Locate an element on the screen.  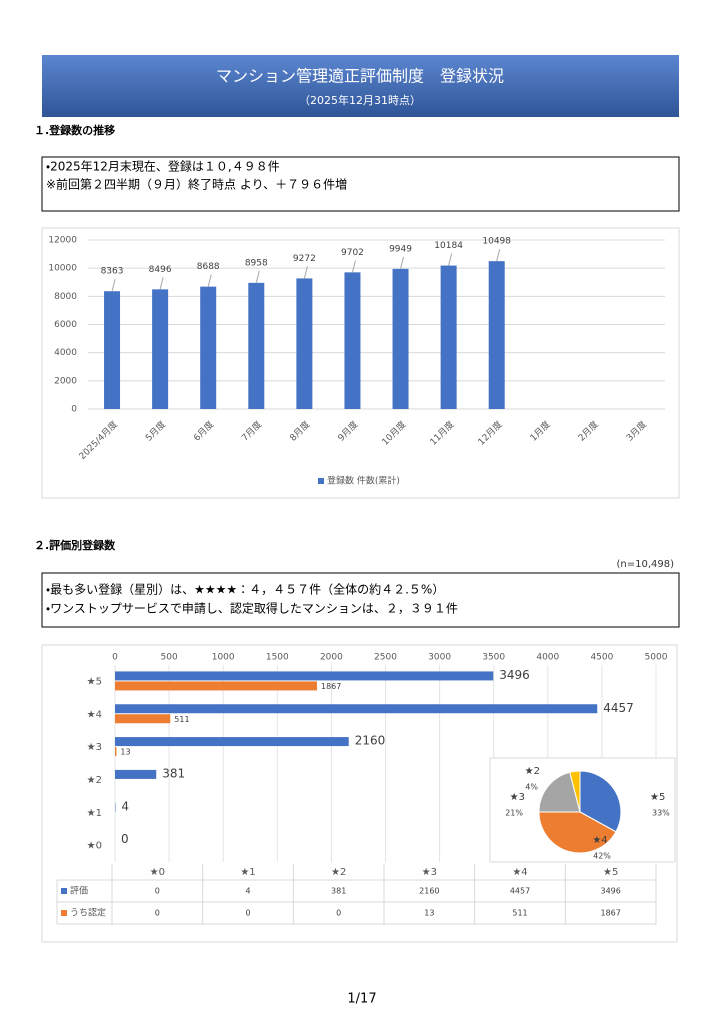
x-tick-label: 12月度 is located at coordinates (489, 432).